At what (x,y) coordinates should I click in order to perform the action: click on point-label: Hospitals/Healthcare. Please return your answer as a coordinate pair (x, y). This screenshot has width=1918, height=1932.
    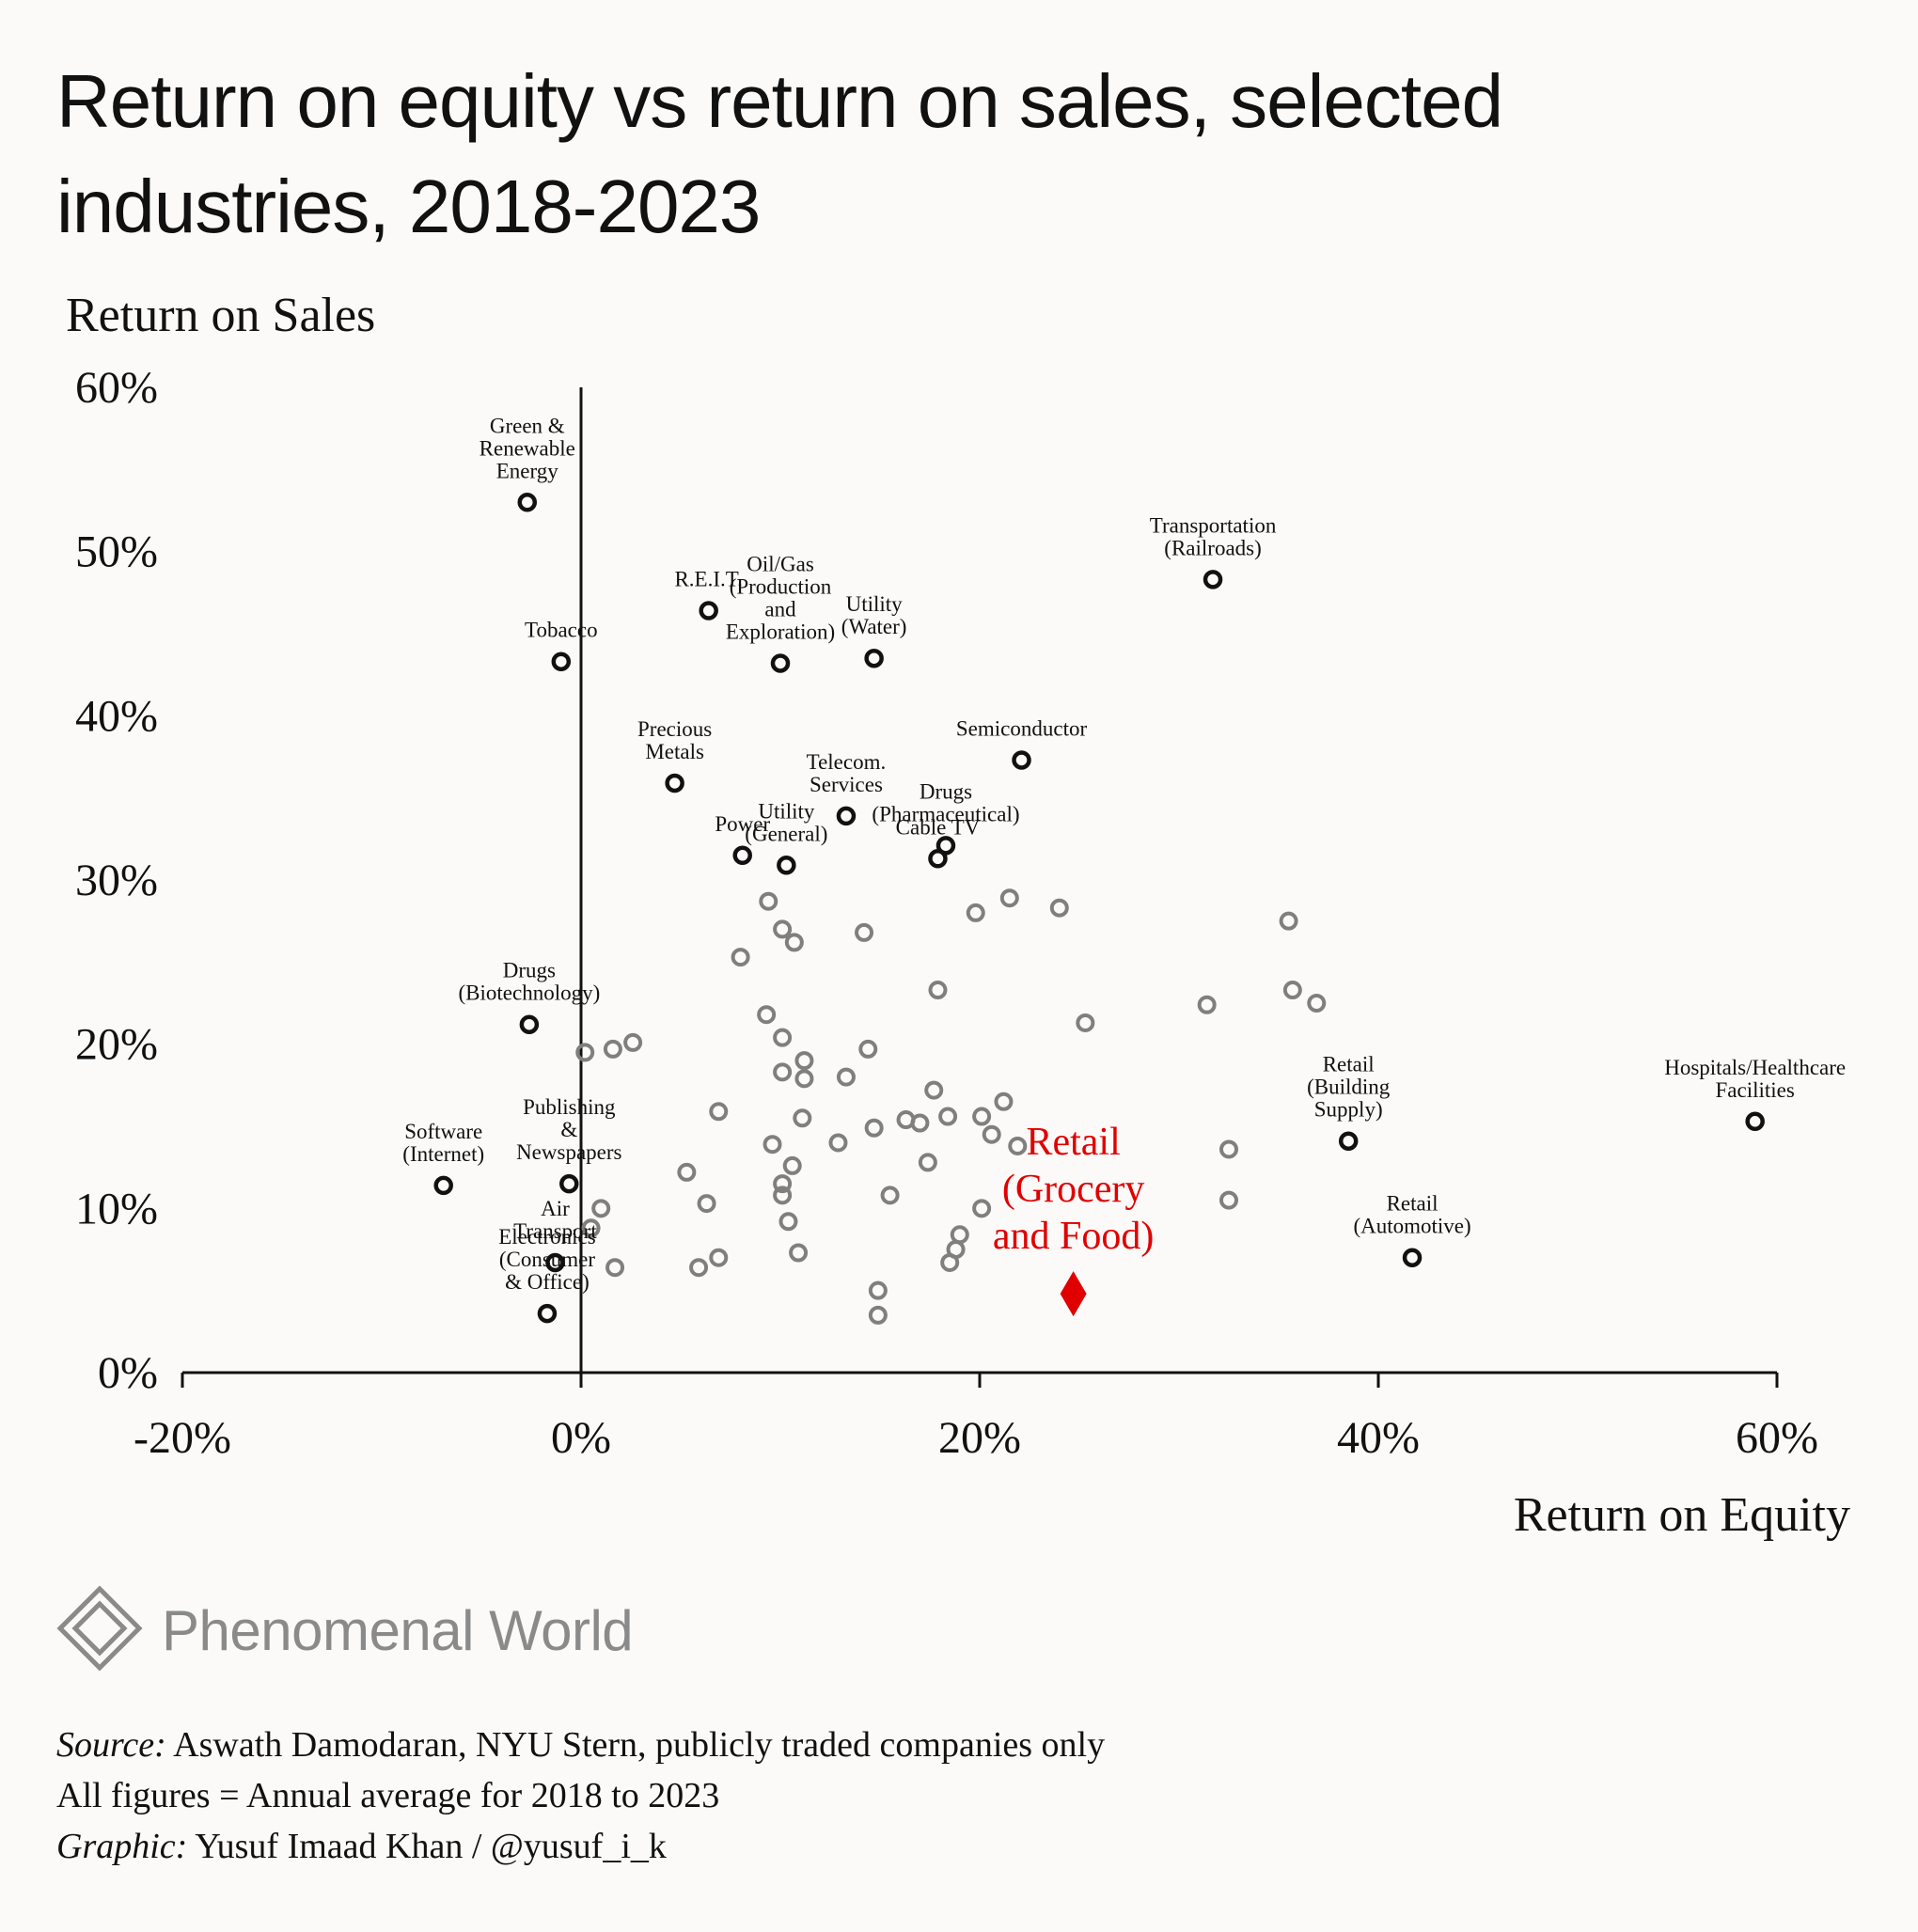
    Looking at the image, I should click on (1755, 1068).